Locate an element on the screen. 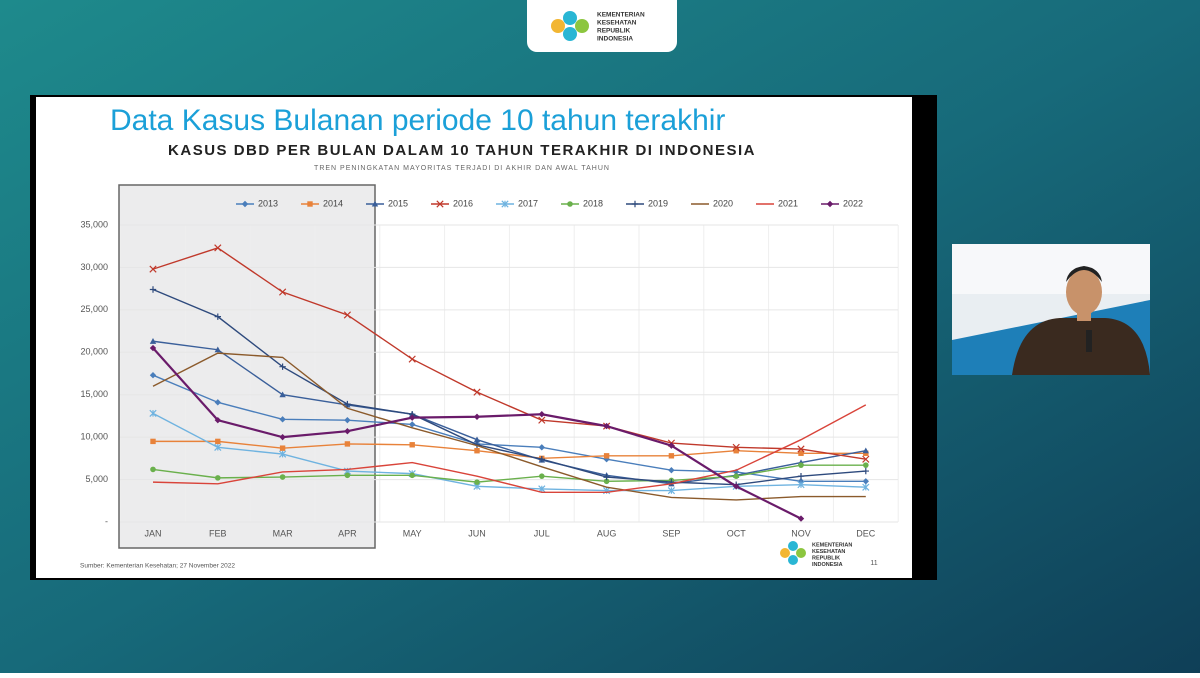 This screenshot has width=1200, height=678. video-thumbnail is located at coordinates (1051, 309).